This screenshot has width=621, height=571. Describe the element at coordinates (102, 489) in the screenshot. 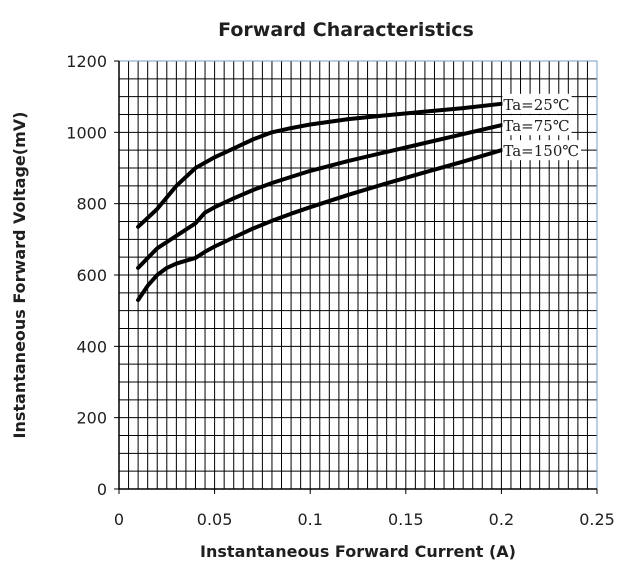

I see `y-tick-label: 0` at that location.